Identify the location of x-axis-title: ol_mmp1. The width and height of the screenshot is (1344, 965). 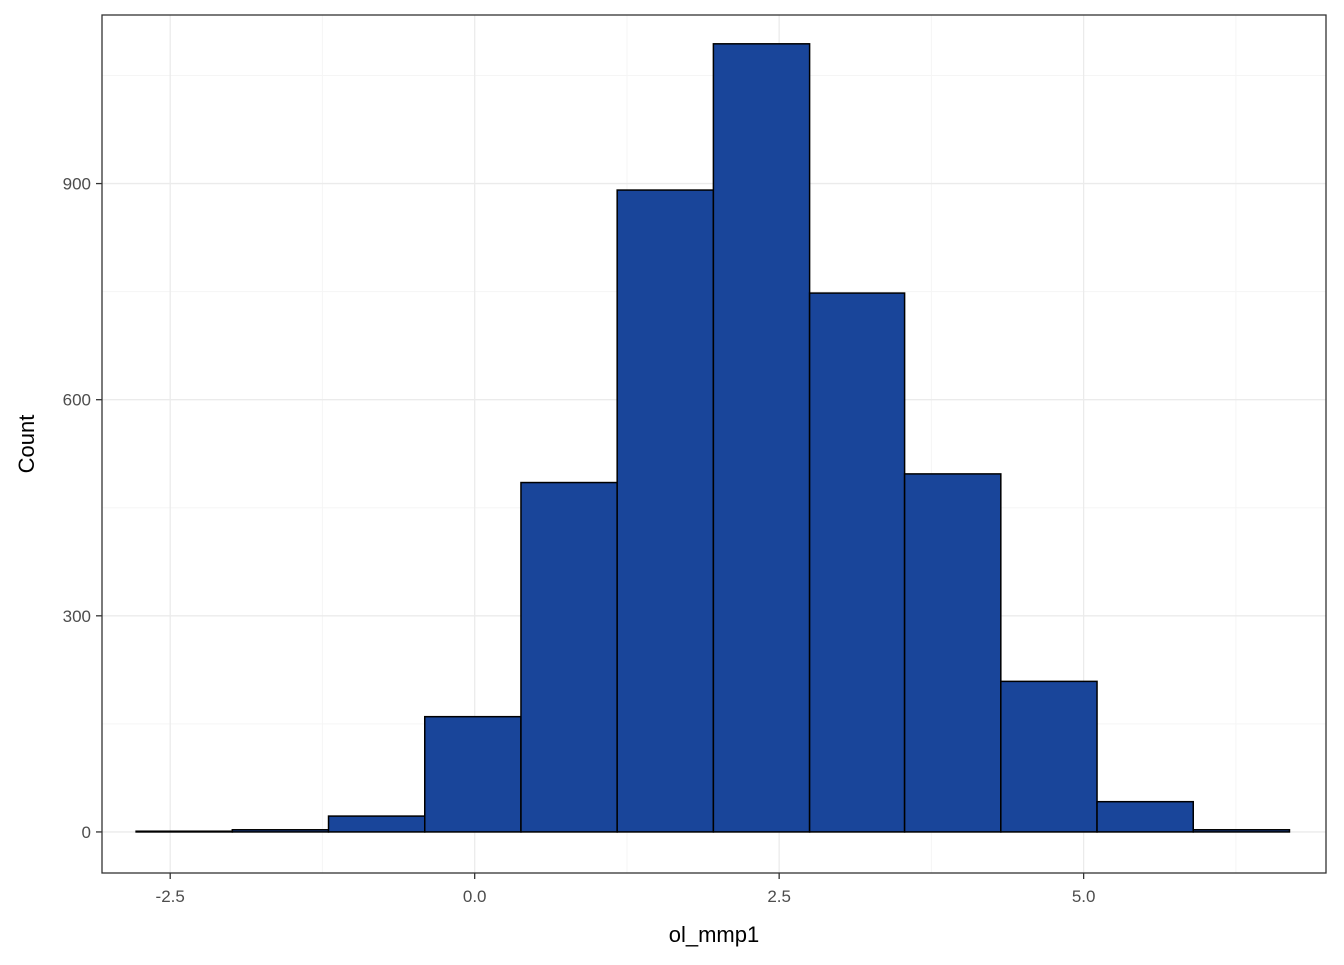
(714, 934).